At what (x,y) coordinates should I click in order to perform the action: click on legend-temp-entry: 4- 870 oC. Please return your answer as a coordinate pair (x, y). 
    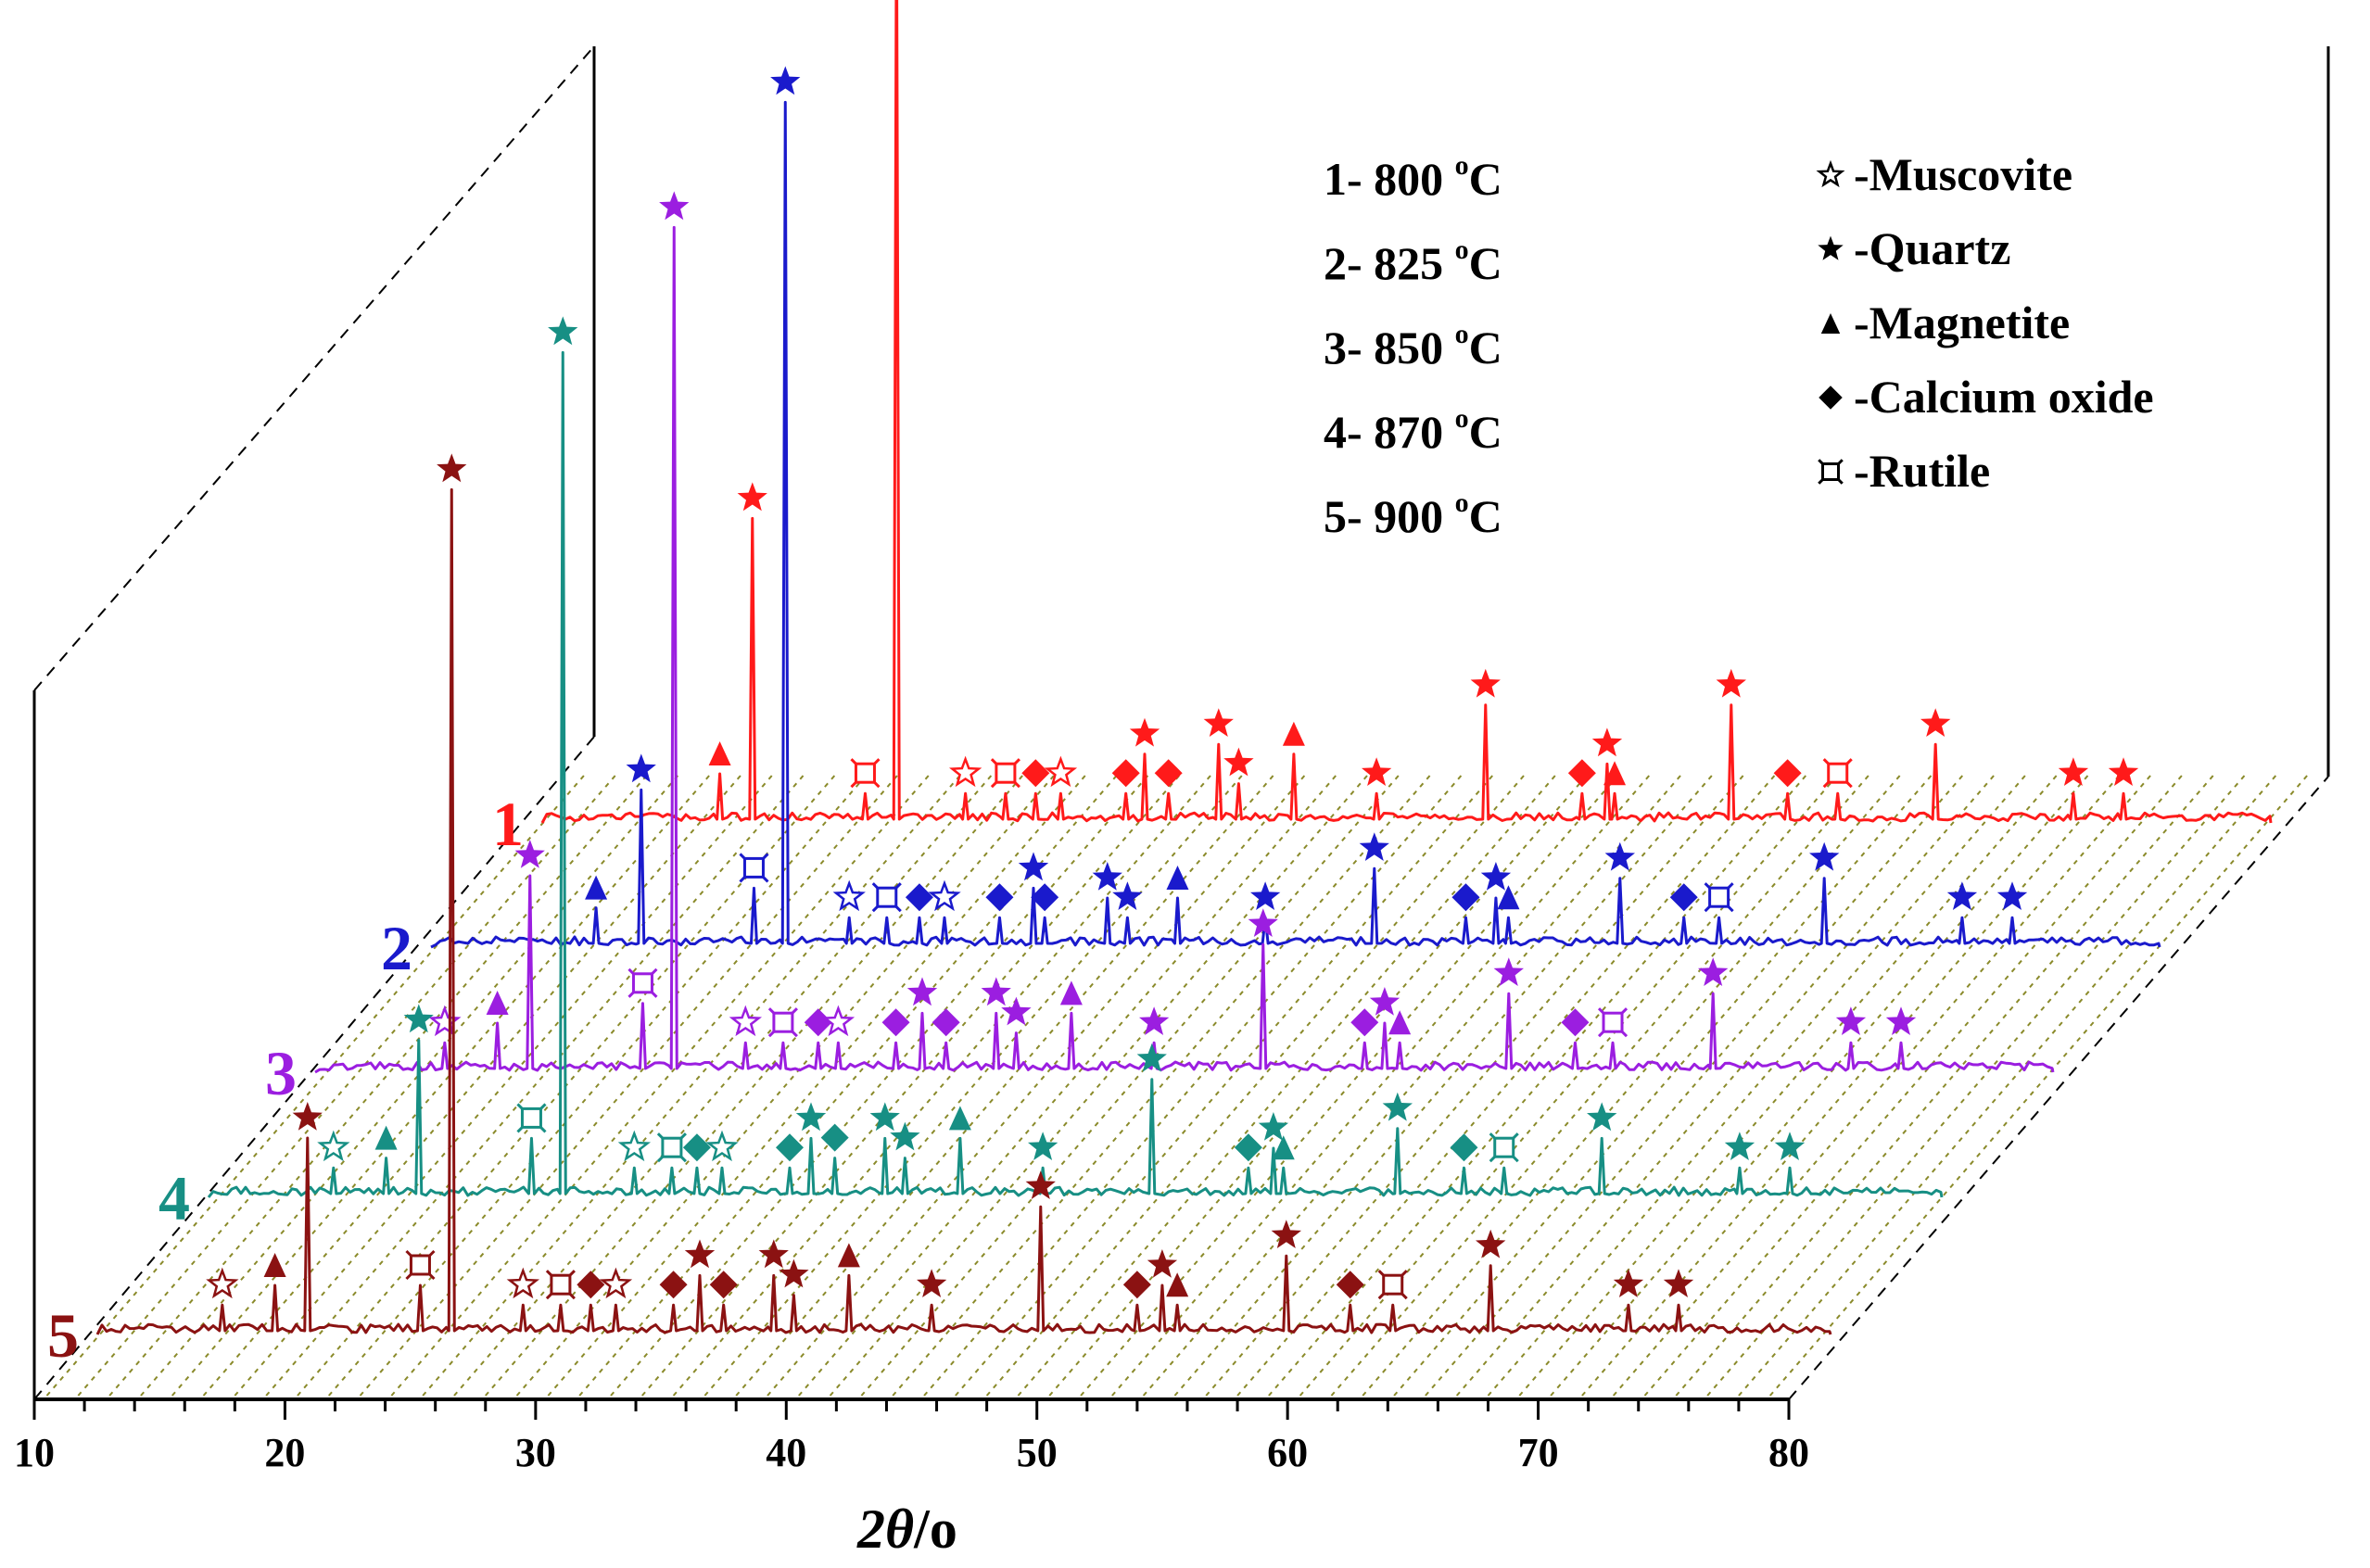
    Looking at the image, I should click on (1413, 430).